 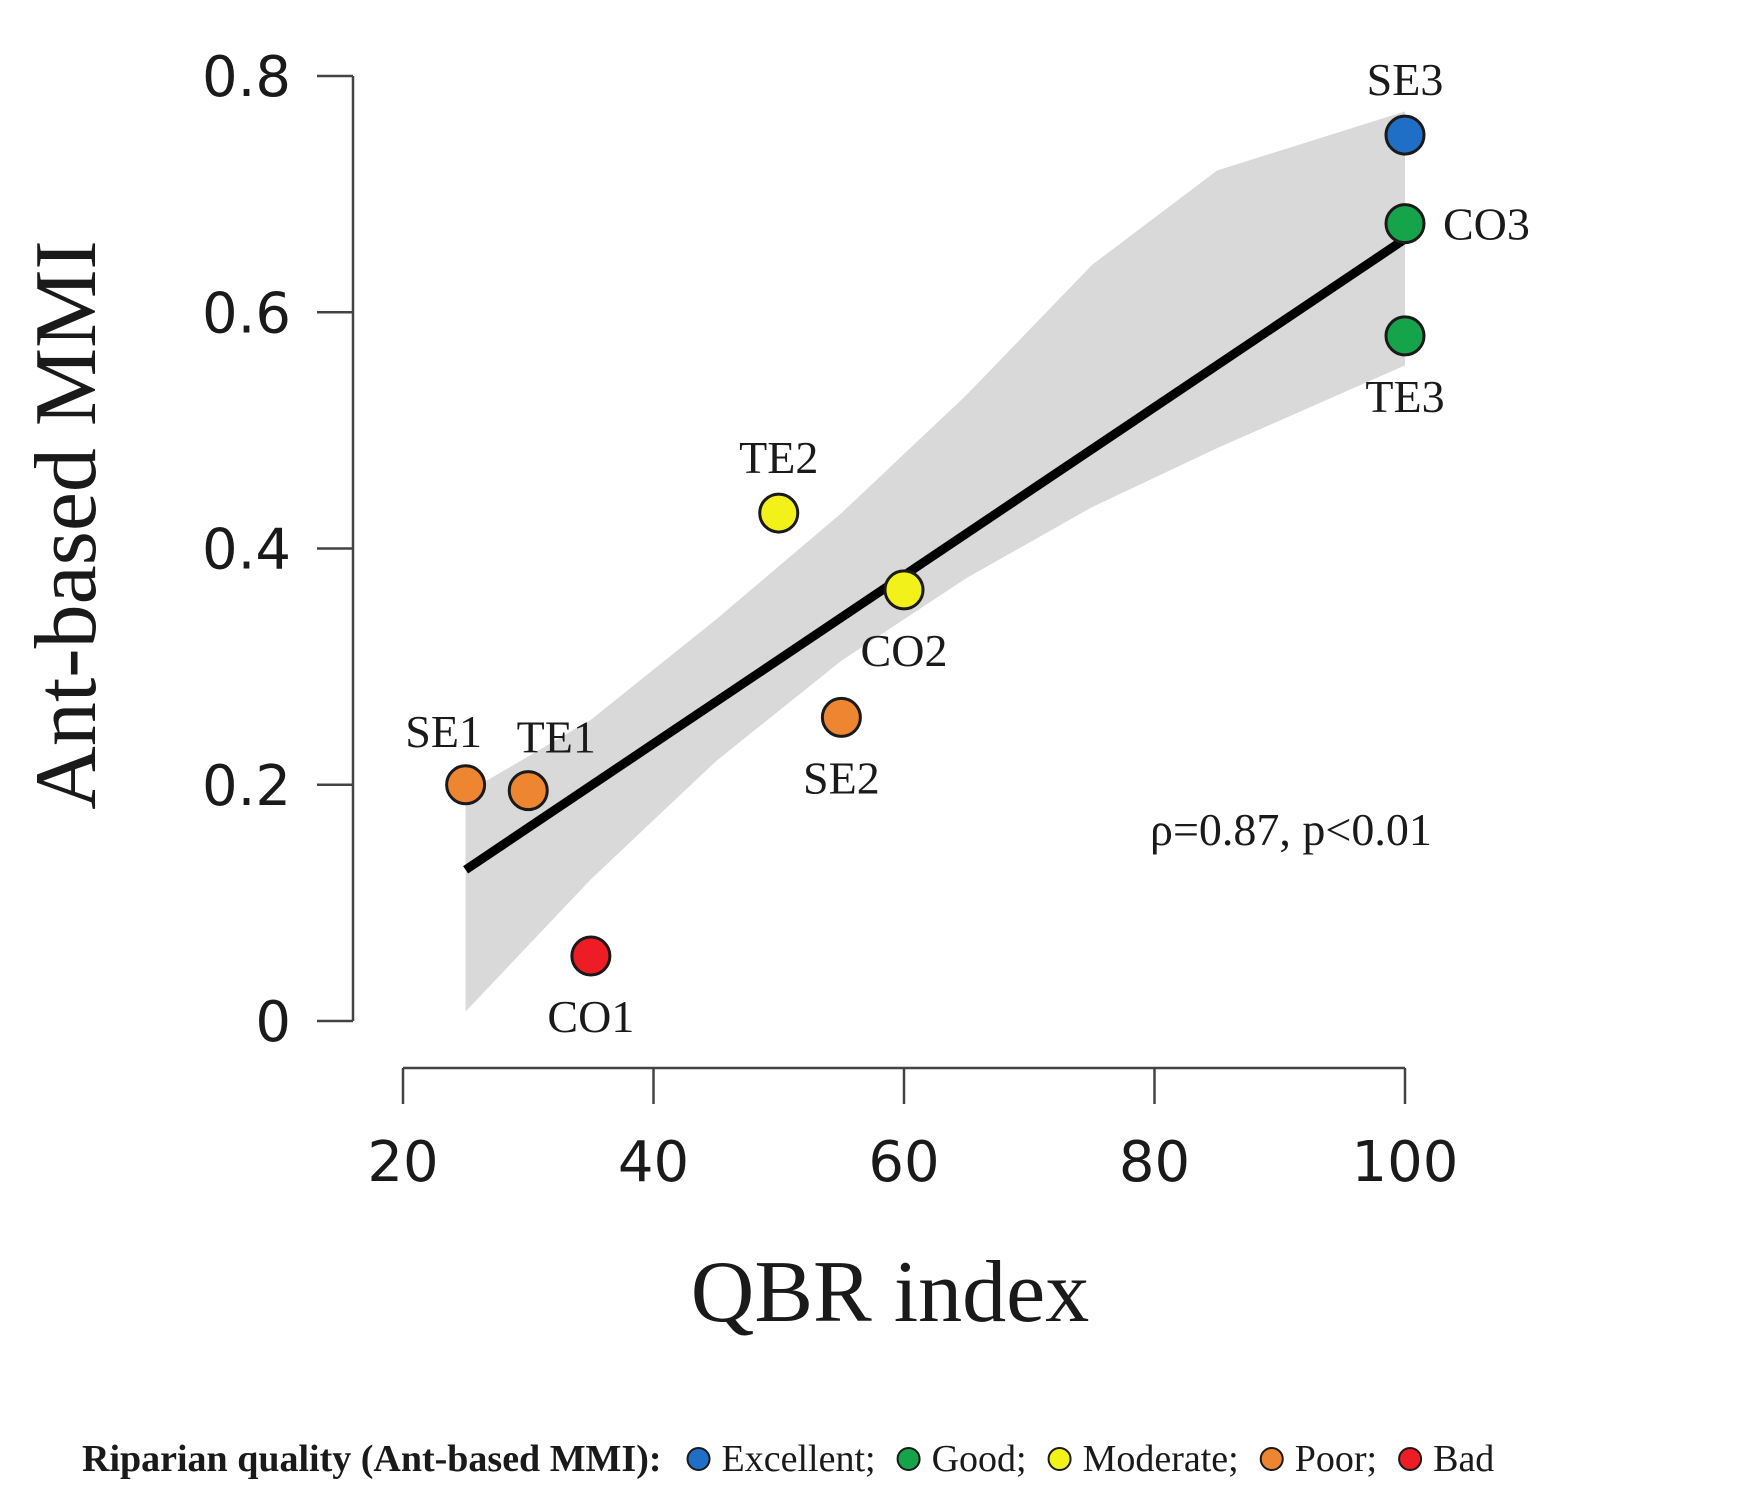 I want to click on point-label-te3: TE3, so click(x=1404, y=396).